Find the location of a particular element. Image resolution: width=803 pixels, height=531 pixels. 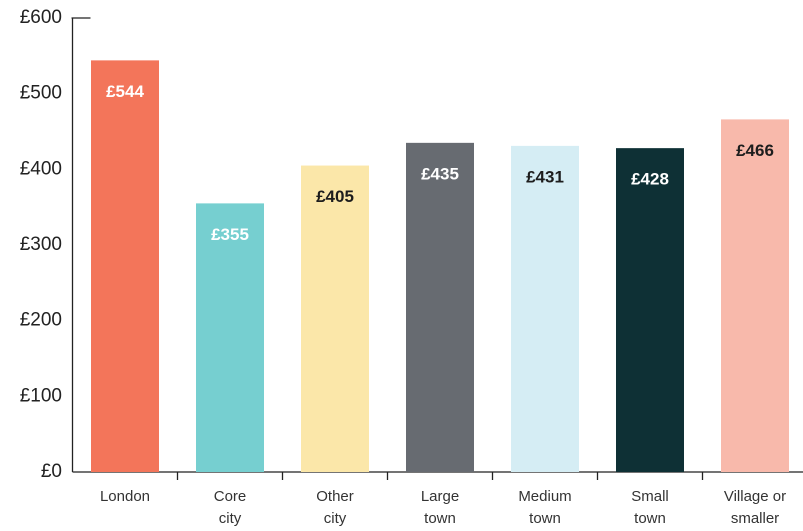

value-label: £435 is located at coordinates (440, 173).